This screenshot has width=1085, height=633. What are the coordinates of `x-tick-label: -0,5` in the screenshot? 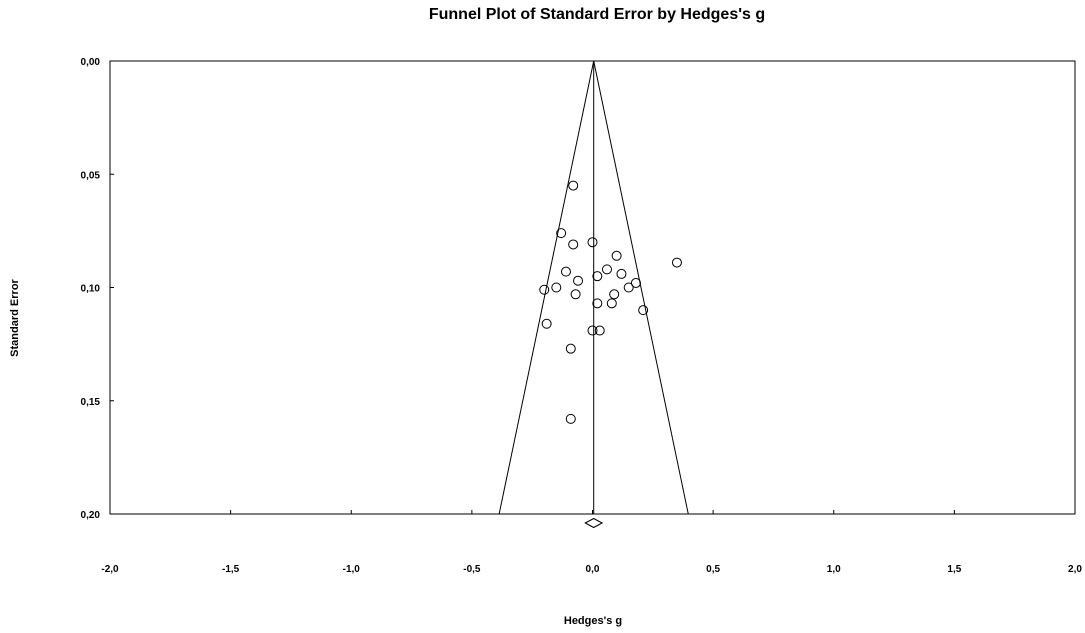 It's located at (472, 569).